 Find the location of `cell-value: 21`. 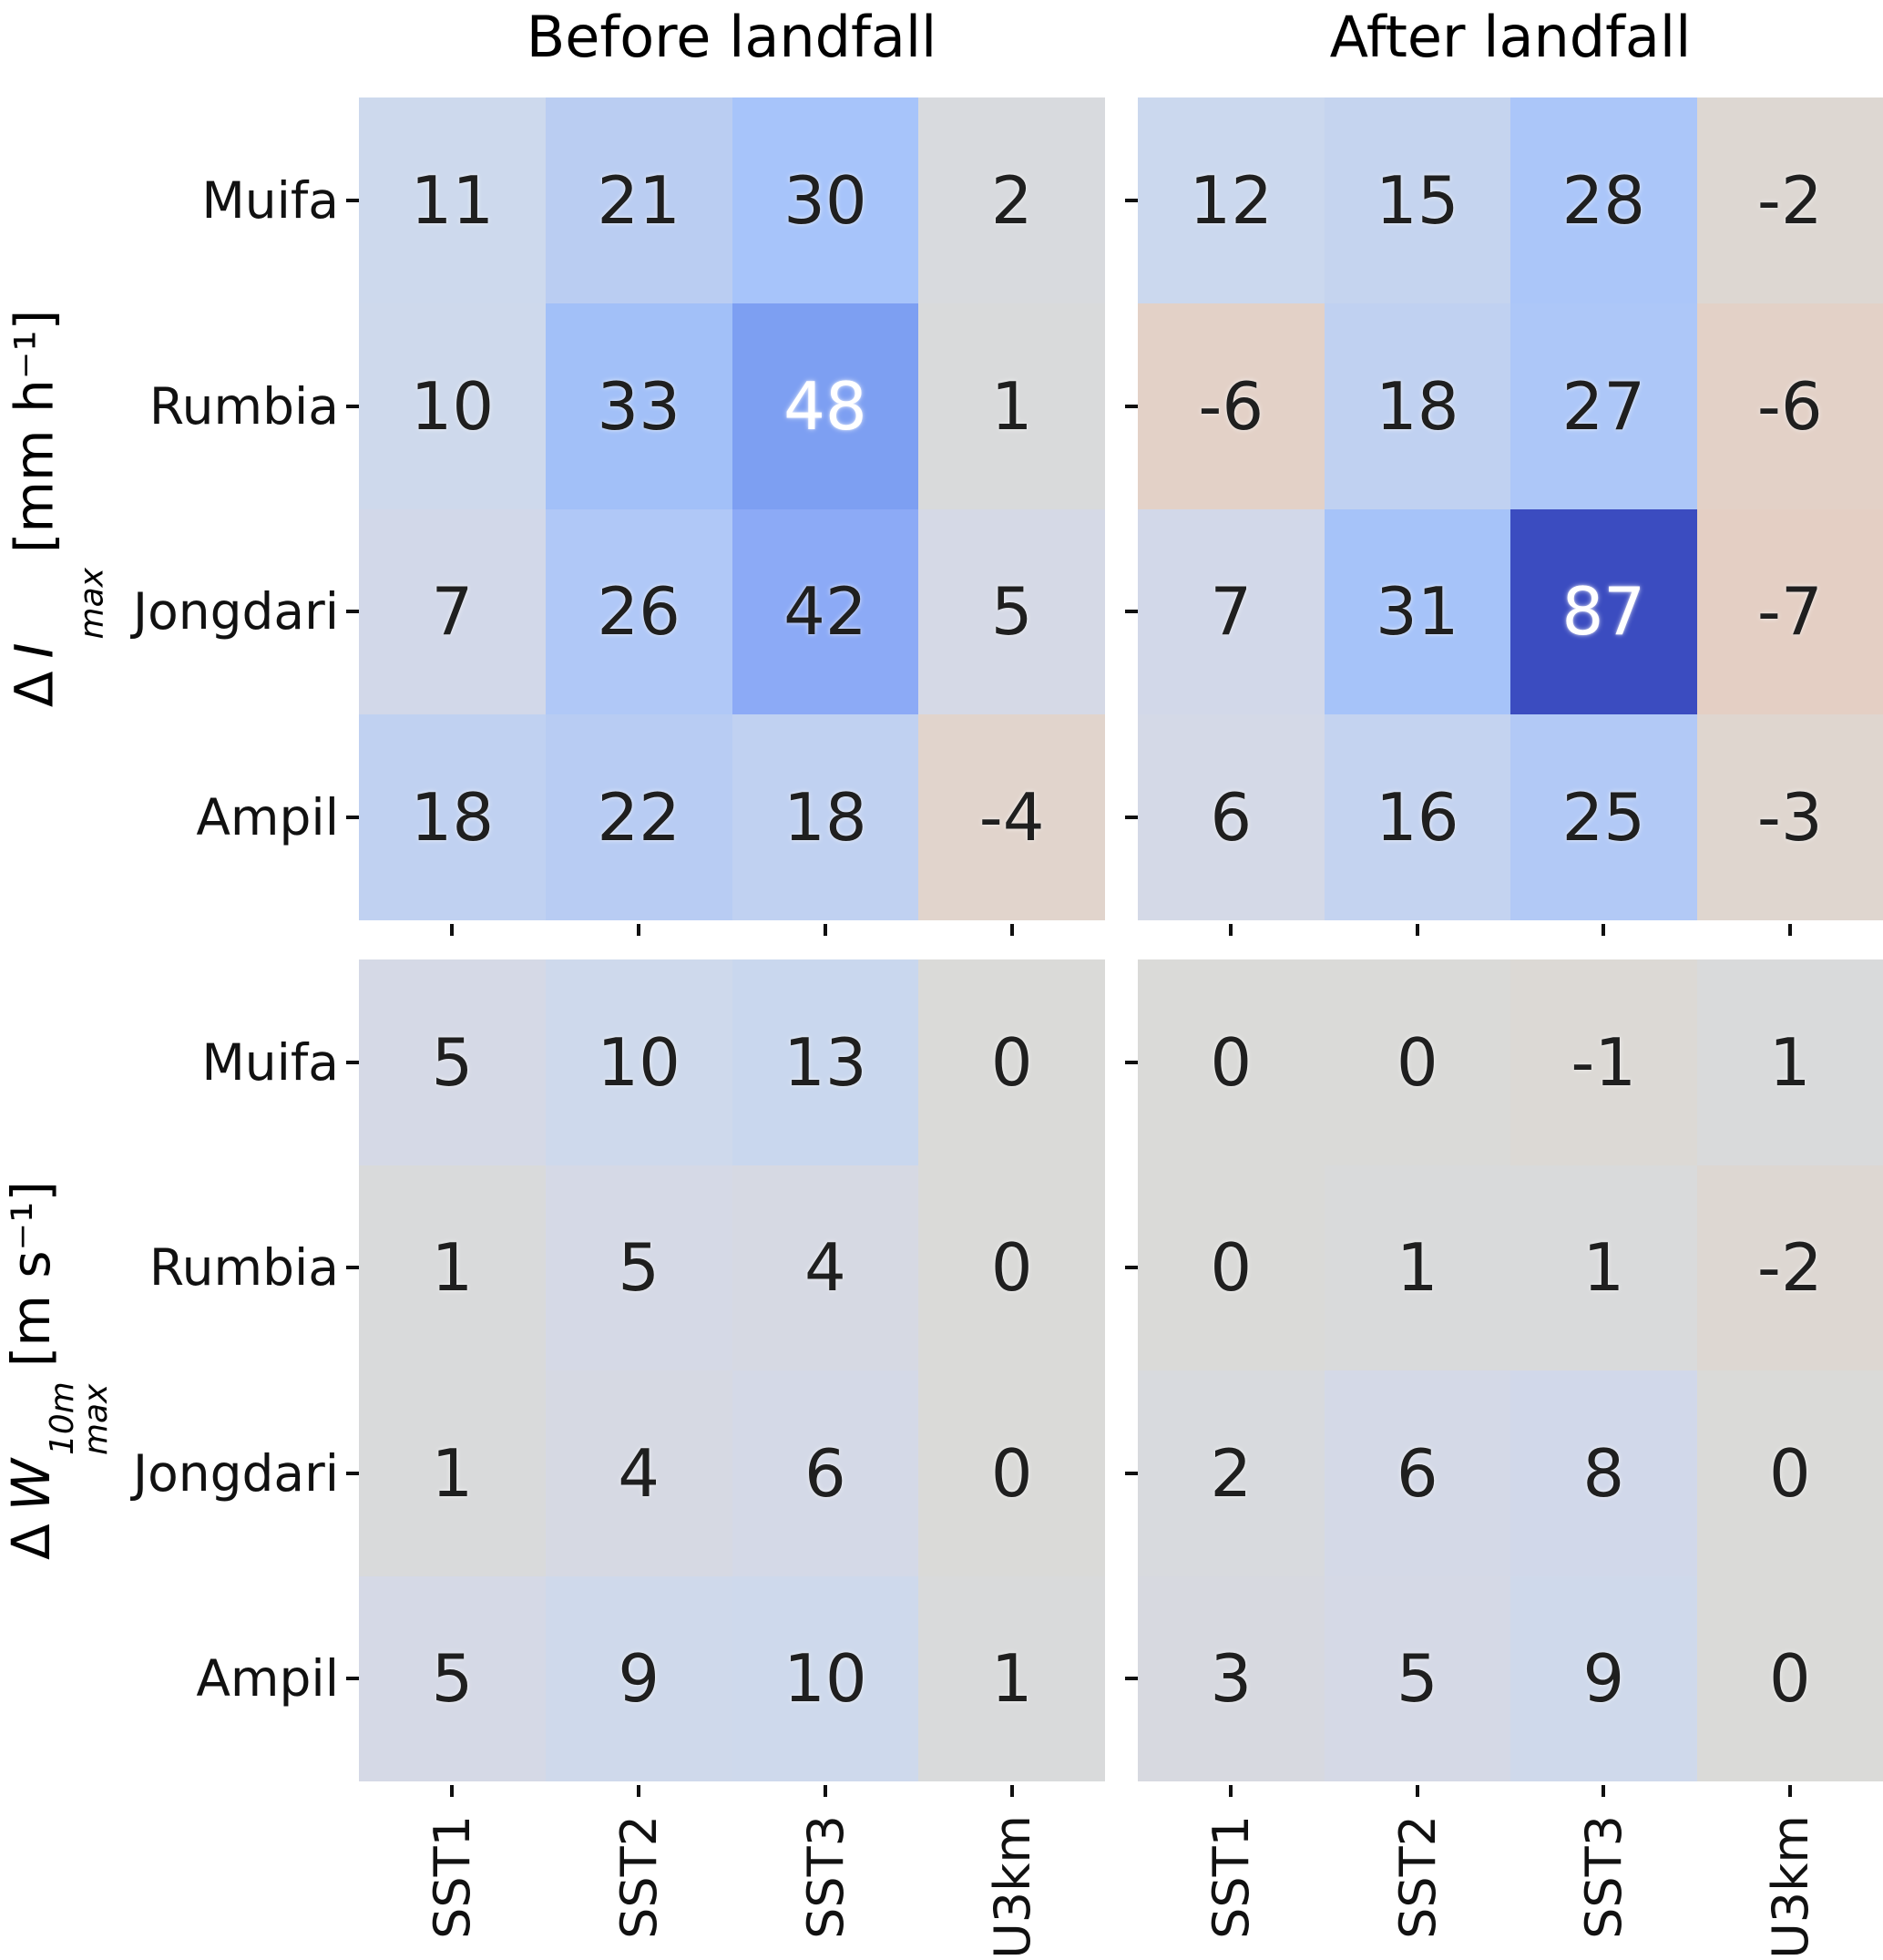

cell-value: 21 is located at coordinates (639, 200).